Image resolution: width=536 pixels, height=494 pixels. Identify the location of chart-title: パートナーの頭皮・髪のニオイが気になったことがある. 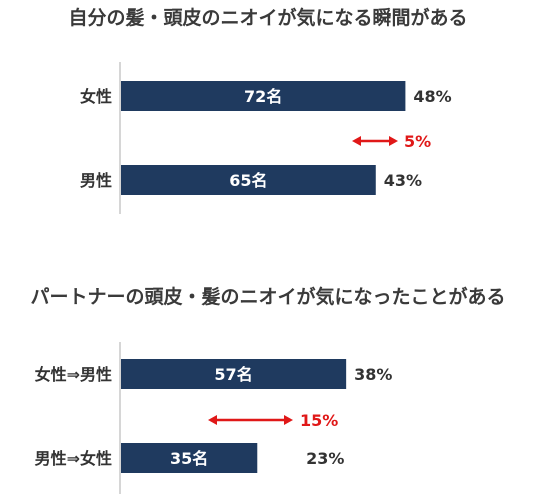
(267, 296).